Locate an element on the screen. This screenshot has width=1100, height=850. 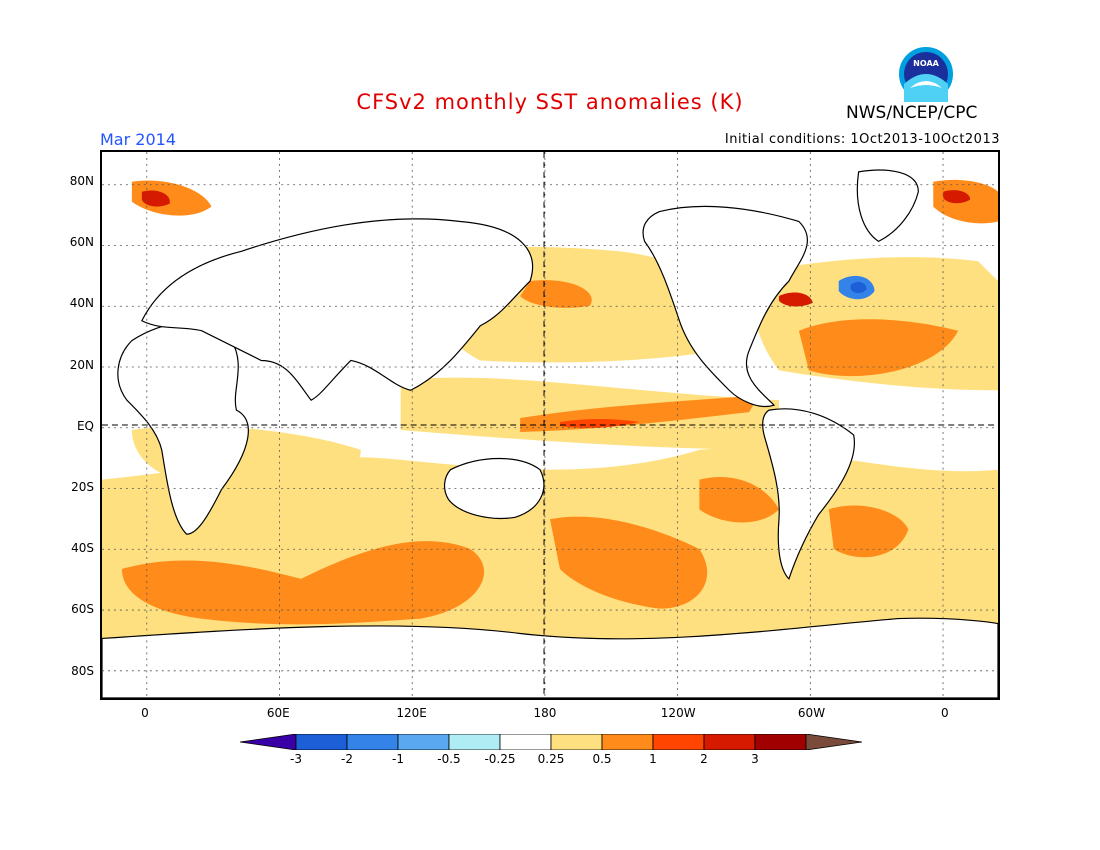
valid-month-label: Mar 2014 is located at coordinates (138, 139).